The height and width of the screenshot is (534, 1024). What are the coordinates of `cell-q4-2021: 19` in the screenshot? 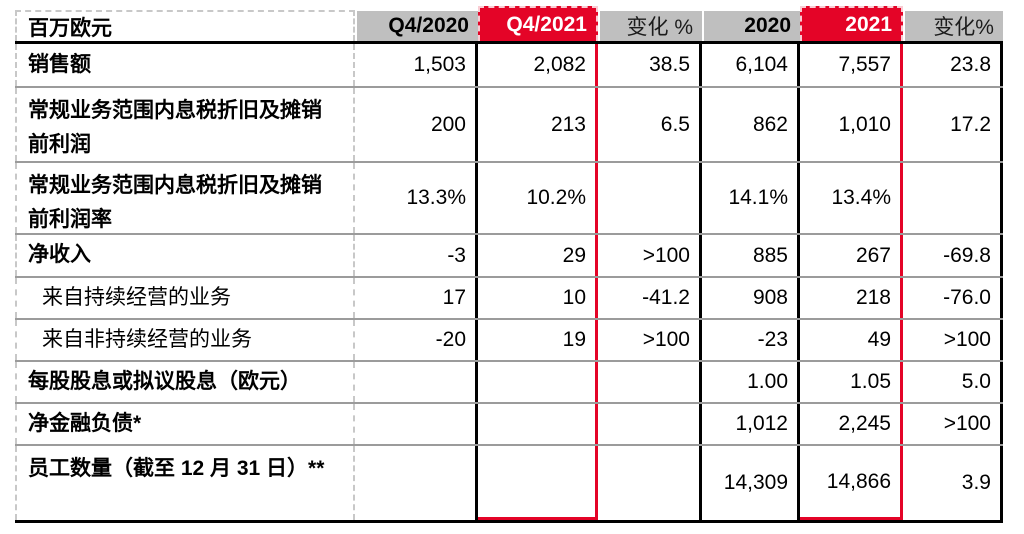 It's located at (538, 340).